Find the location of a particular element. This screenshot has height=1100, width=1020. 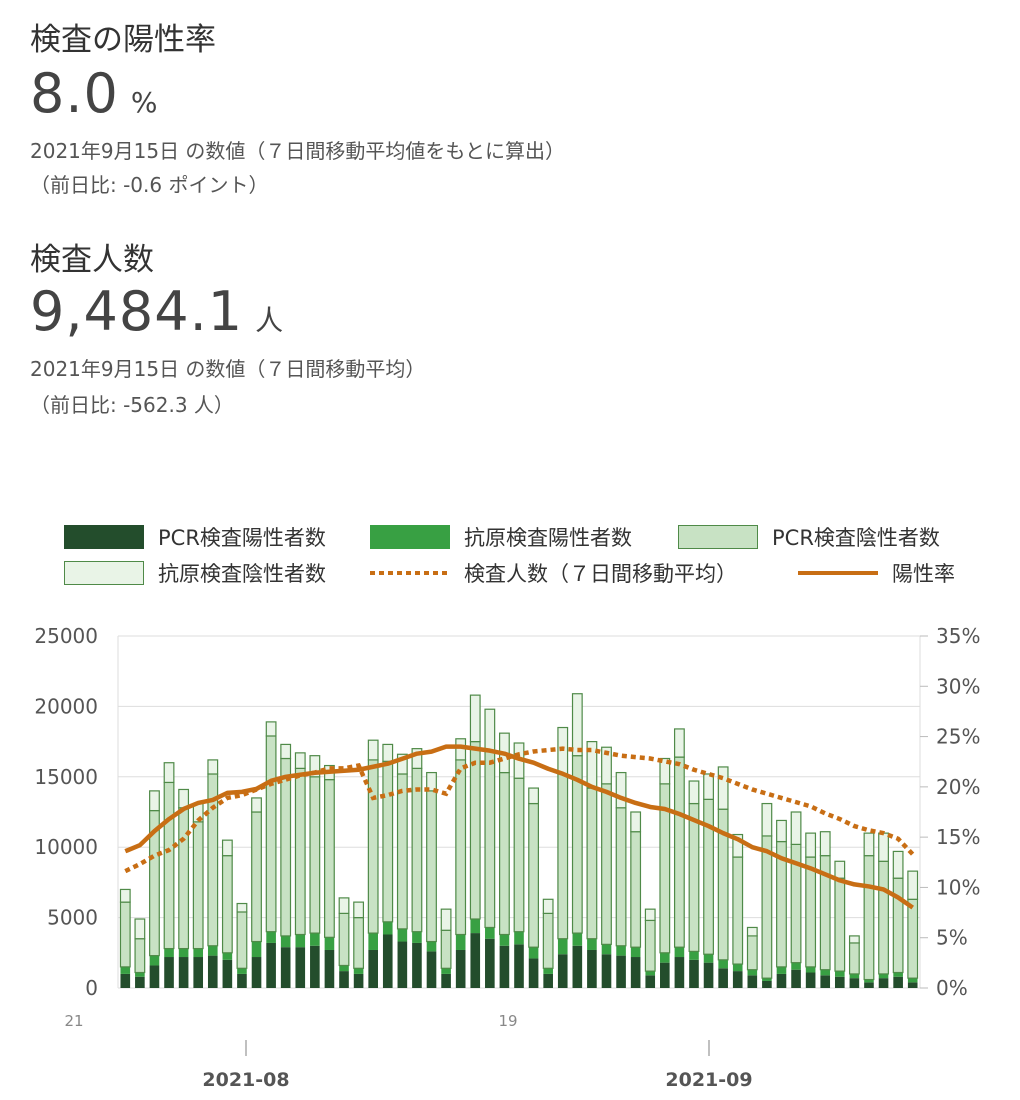

legend-label-pcr-neg: PCR検査陰性者数 is located at coordinates (856, 538).